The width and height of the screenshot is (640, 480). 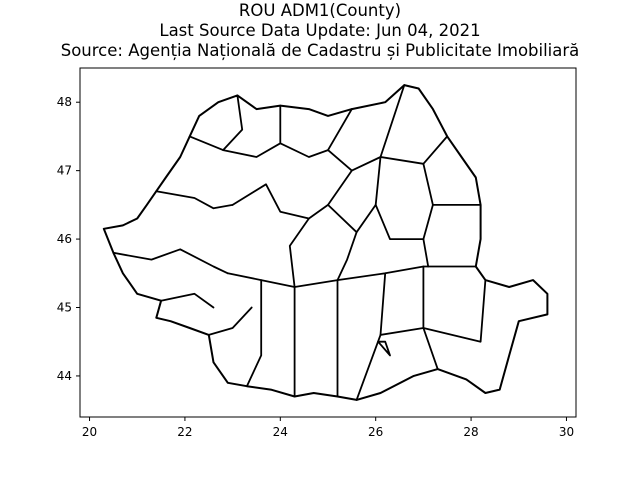 I want to click on x-tick-label: 26, so click(x=375, y=432).